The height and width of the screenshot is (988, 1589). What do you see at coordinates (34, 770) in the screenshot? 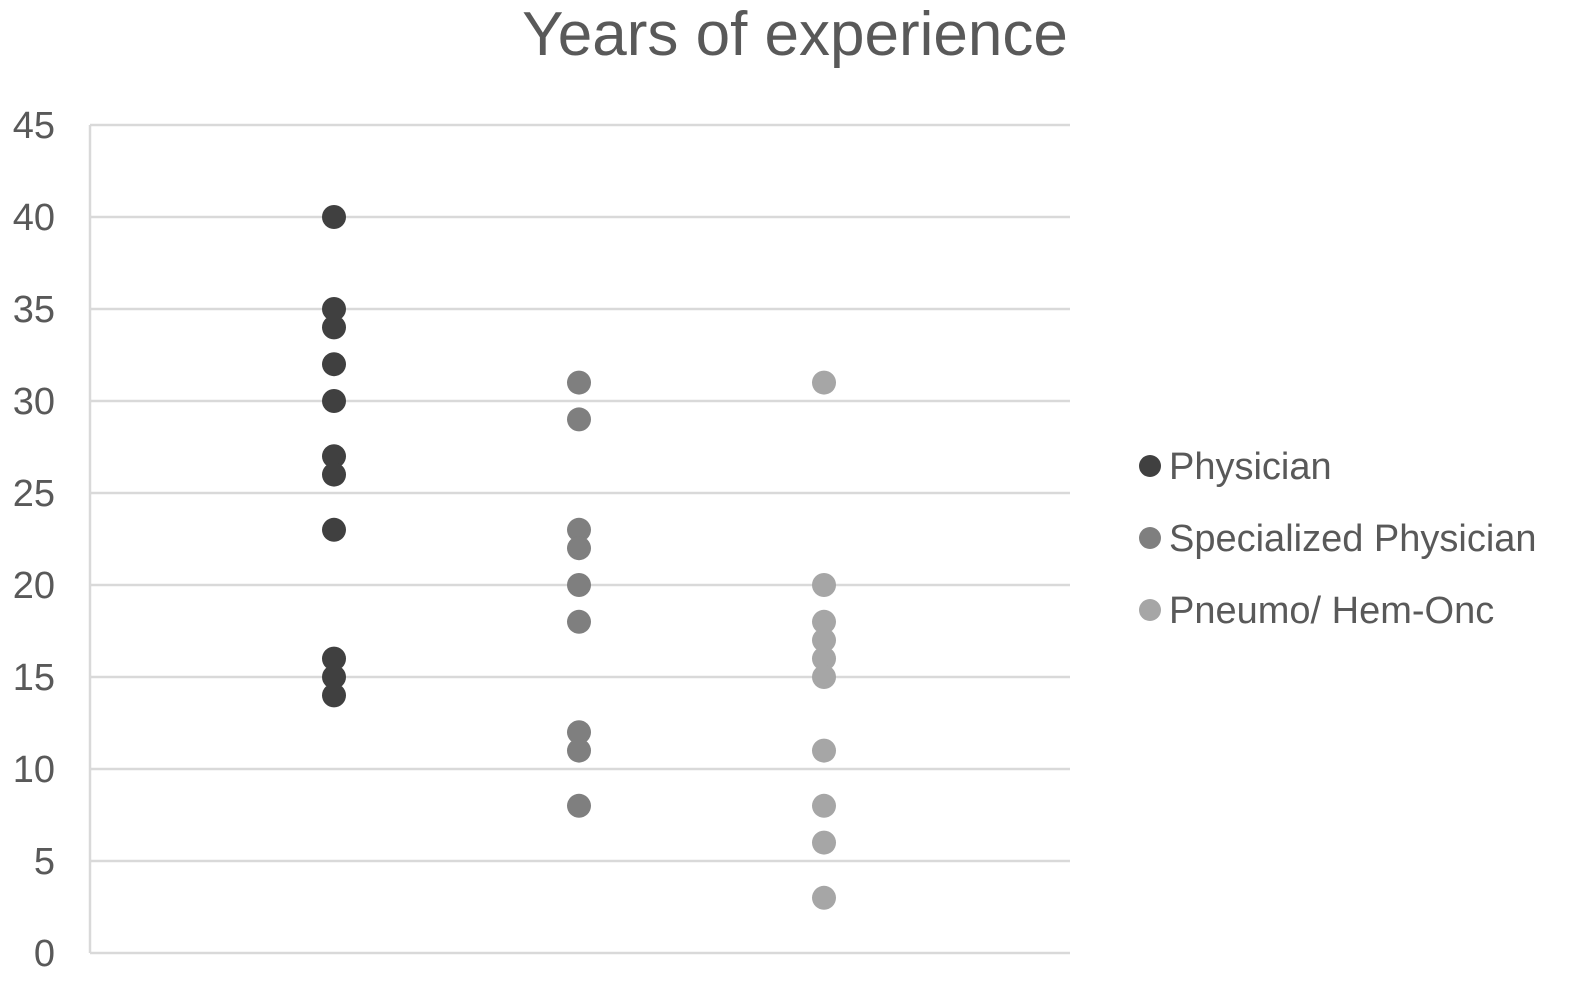
I see `y-tick-label: 10` at bounding box center [34, 770].